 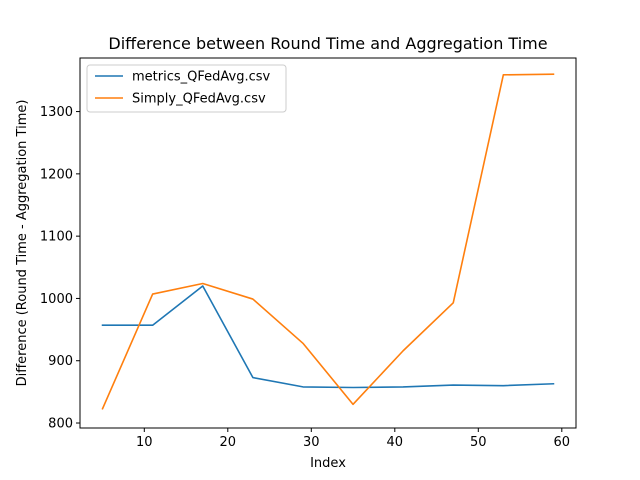 What do you see at coordinates (311, 442) in the screenshot?
I see `x-tick-label: 30` at bounding box center [311, 442].